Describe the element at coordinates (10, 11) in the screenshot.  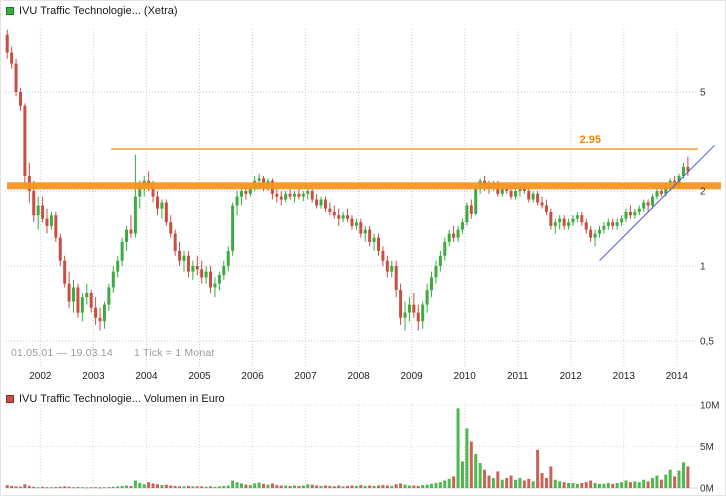
I see `price-series-swatch-icon` at that location.